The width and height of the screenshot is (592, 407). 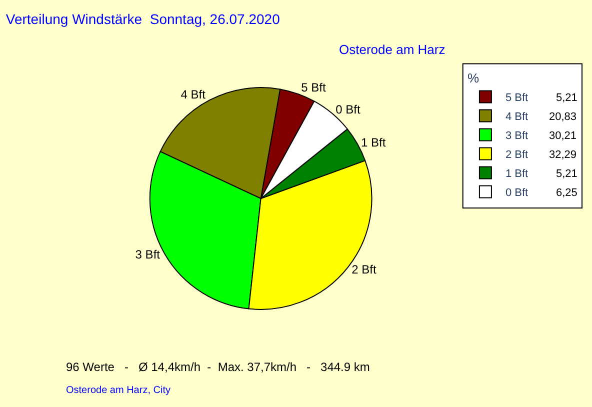 What do you see at coordinates (473, 78) in the screenshot?
I see `legend-title: %` at bounding box center [473, 78].